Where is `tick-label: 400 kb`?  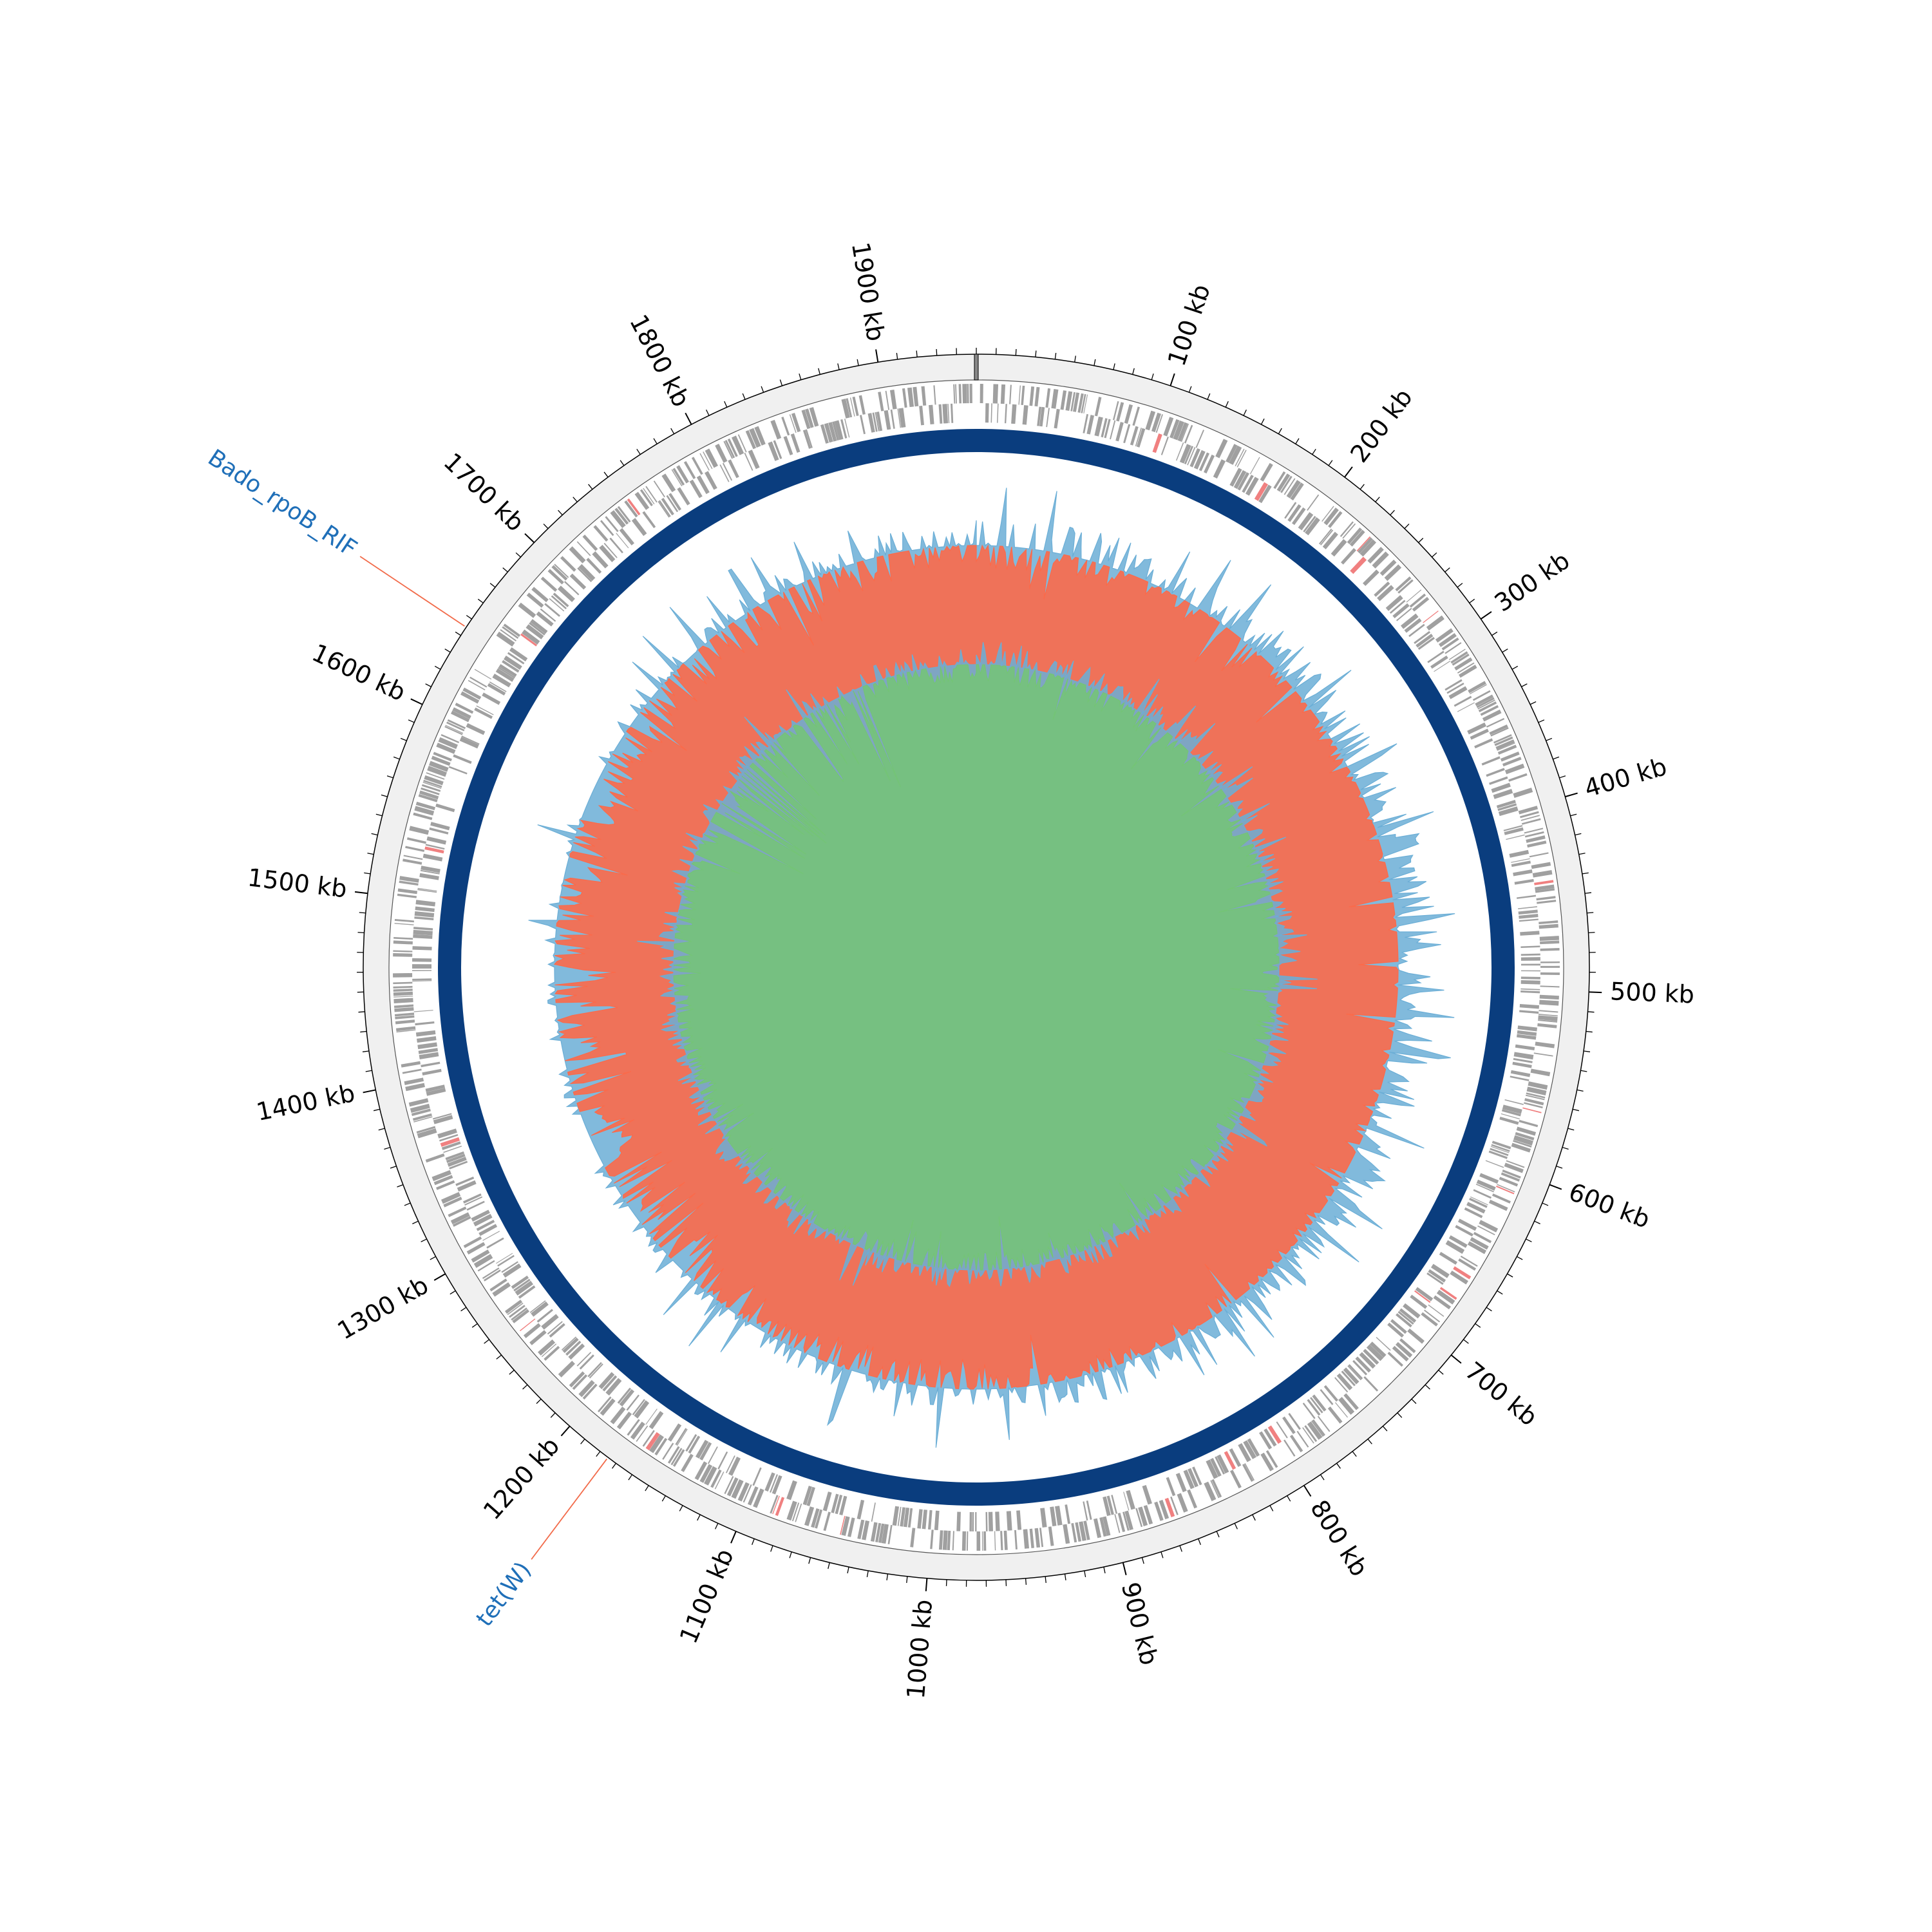
tick-label: 400 kb is located at coordinates (1626, 778).